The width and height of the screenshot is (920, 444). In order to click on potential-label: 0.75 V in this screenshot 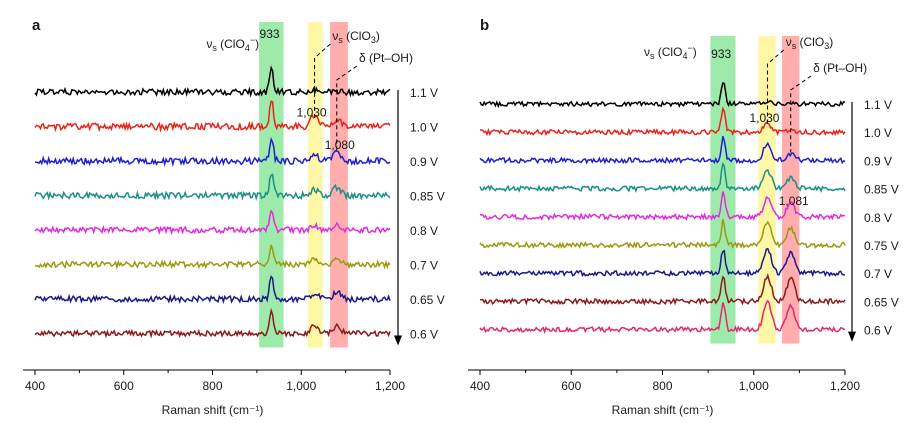, I will do `click(881, 246)`.